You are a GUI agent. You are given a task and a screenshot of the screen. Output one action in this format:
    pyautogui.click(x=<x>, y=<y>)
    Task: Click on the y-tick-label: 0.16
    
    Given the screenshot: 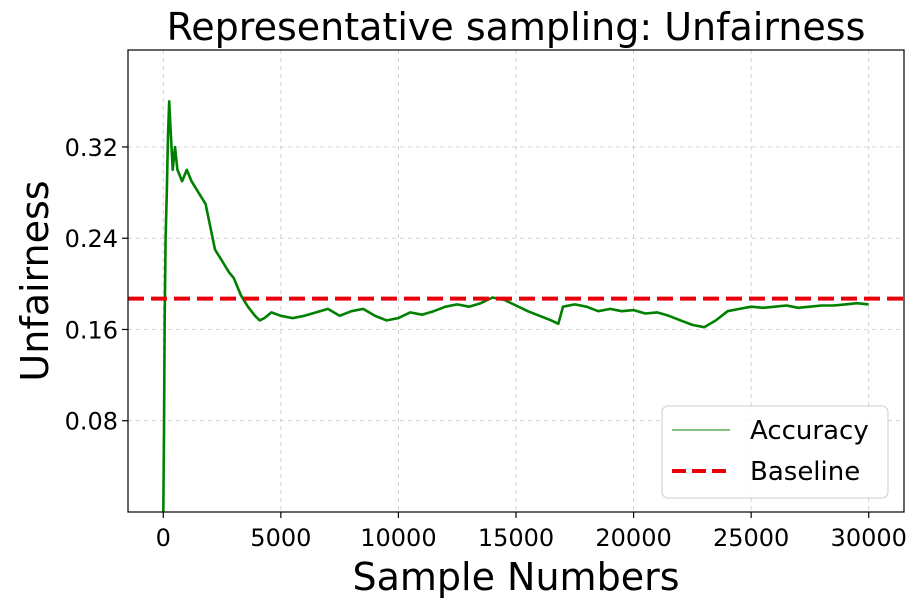 What is the action you would take?
    pyautogui.click(x=91, y=330)
    